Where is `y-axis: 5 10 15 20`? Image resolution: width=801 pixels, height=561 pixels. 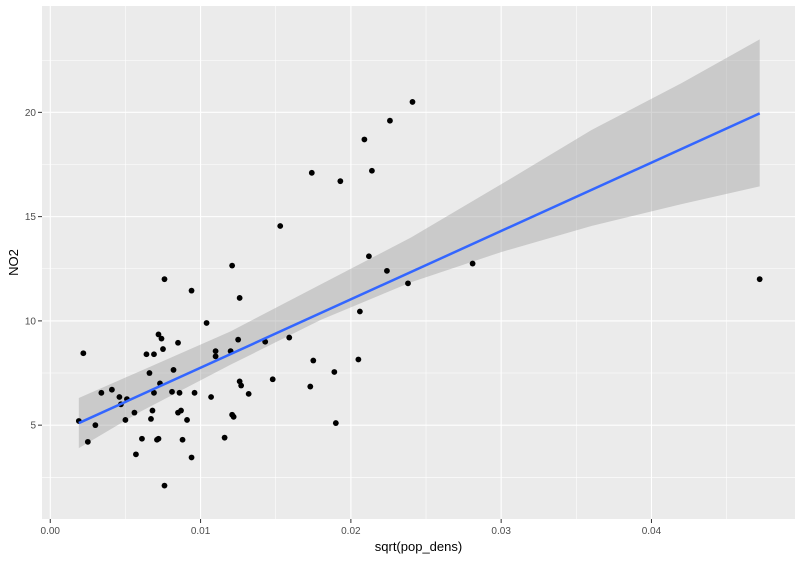
y-axis: 5 10 15 20 is located at coordinates (33, 270).